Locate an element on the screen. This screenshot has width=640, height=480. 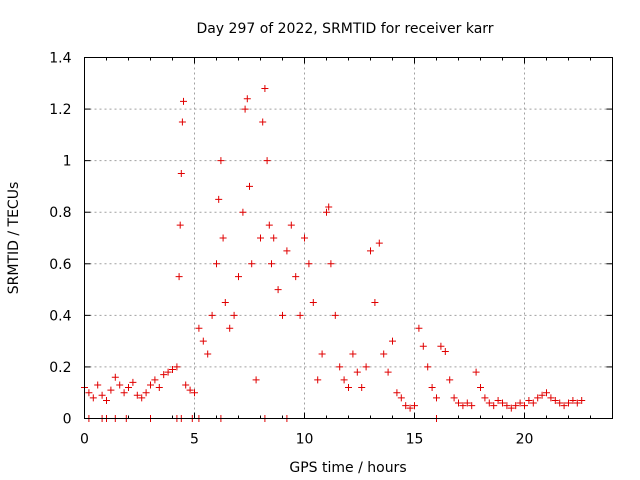
y-tick-label: 1 is located at coordinates (67, 162).